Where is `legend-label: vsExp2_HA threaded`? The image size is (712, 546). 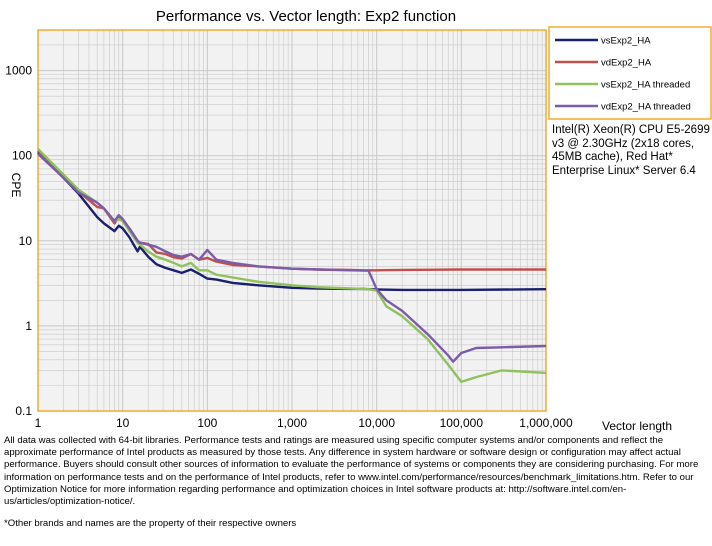
legend-label: vsExp2_HA threaded is located at coordinates (645, 85).